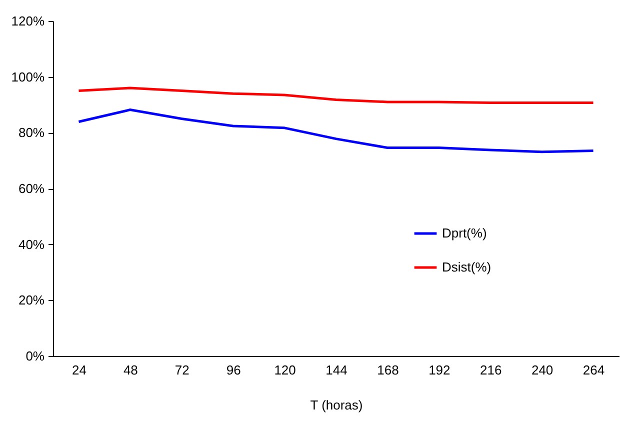  What do you see at coordinates (388, 370) in the screenshot?
I see `x-tick-label: 168` at bounding box center [388, 370].